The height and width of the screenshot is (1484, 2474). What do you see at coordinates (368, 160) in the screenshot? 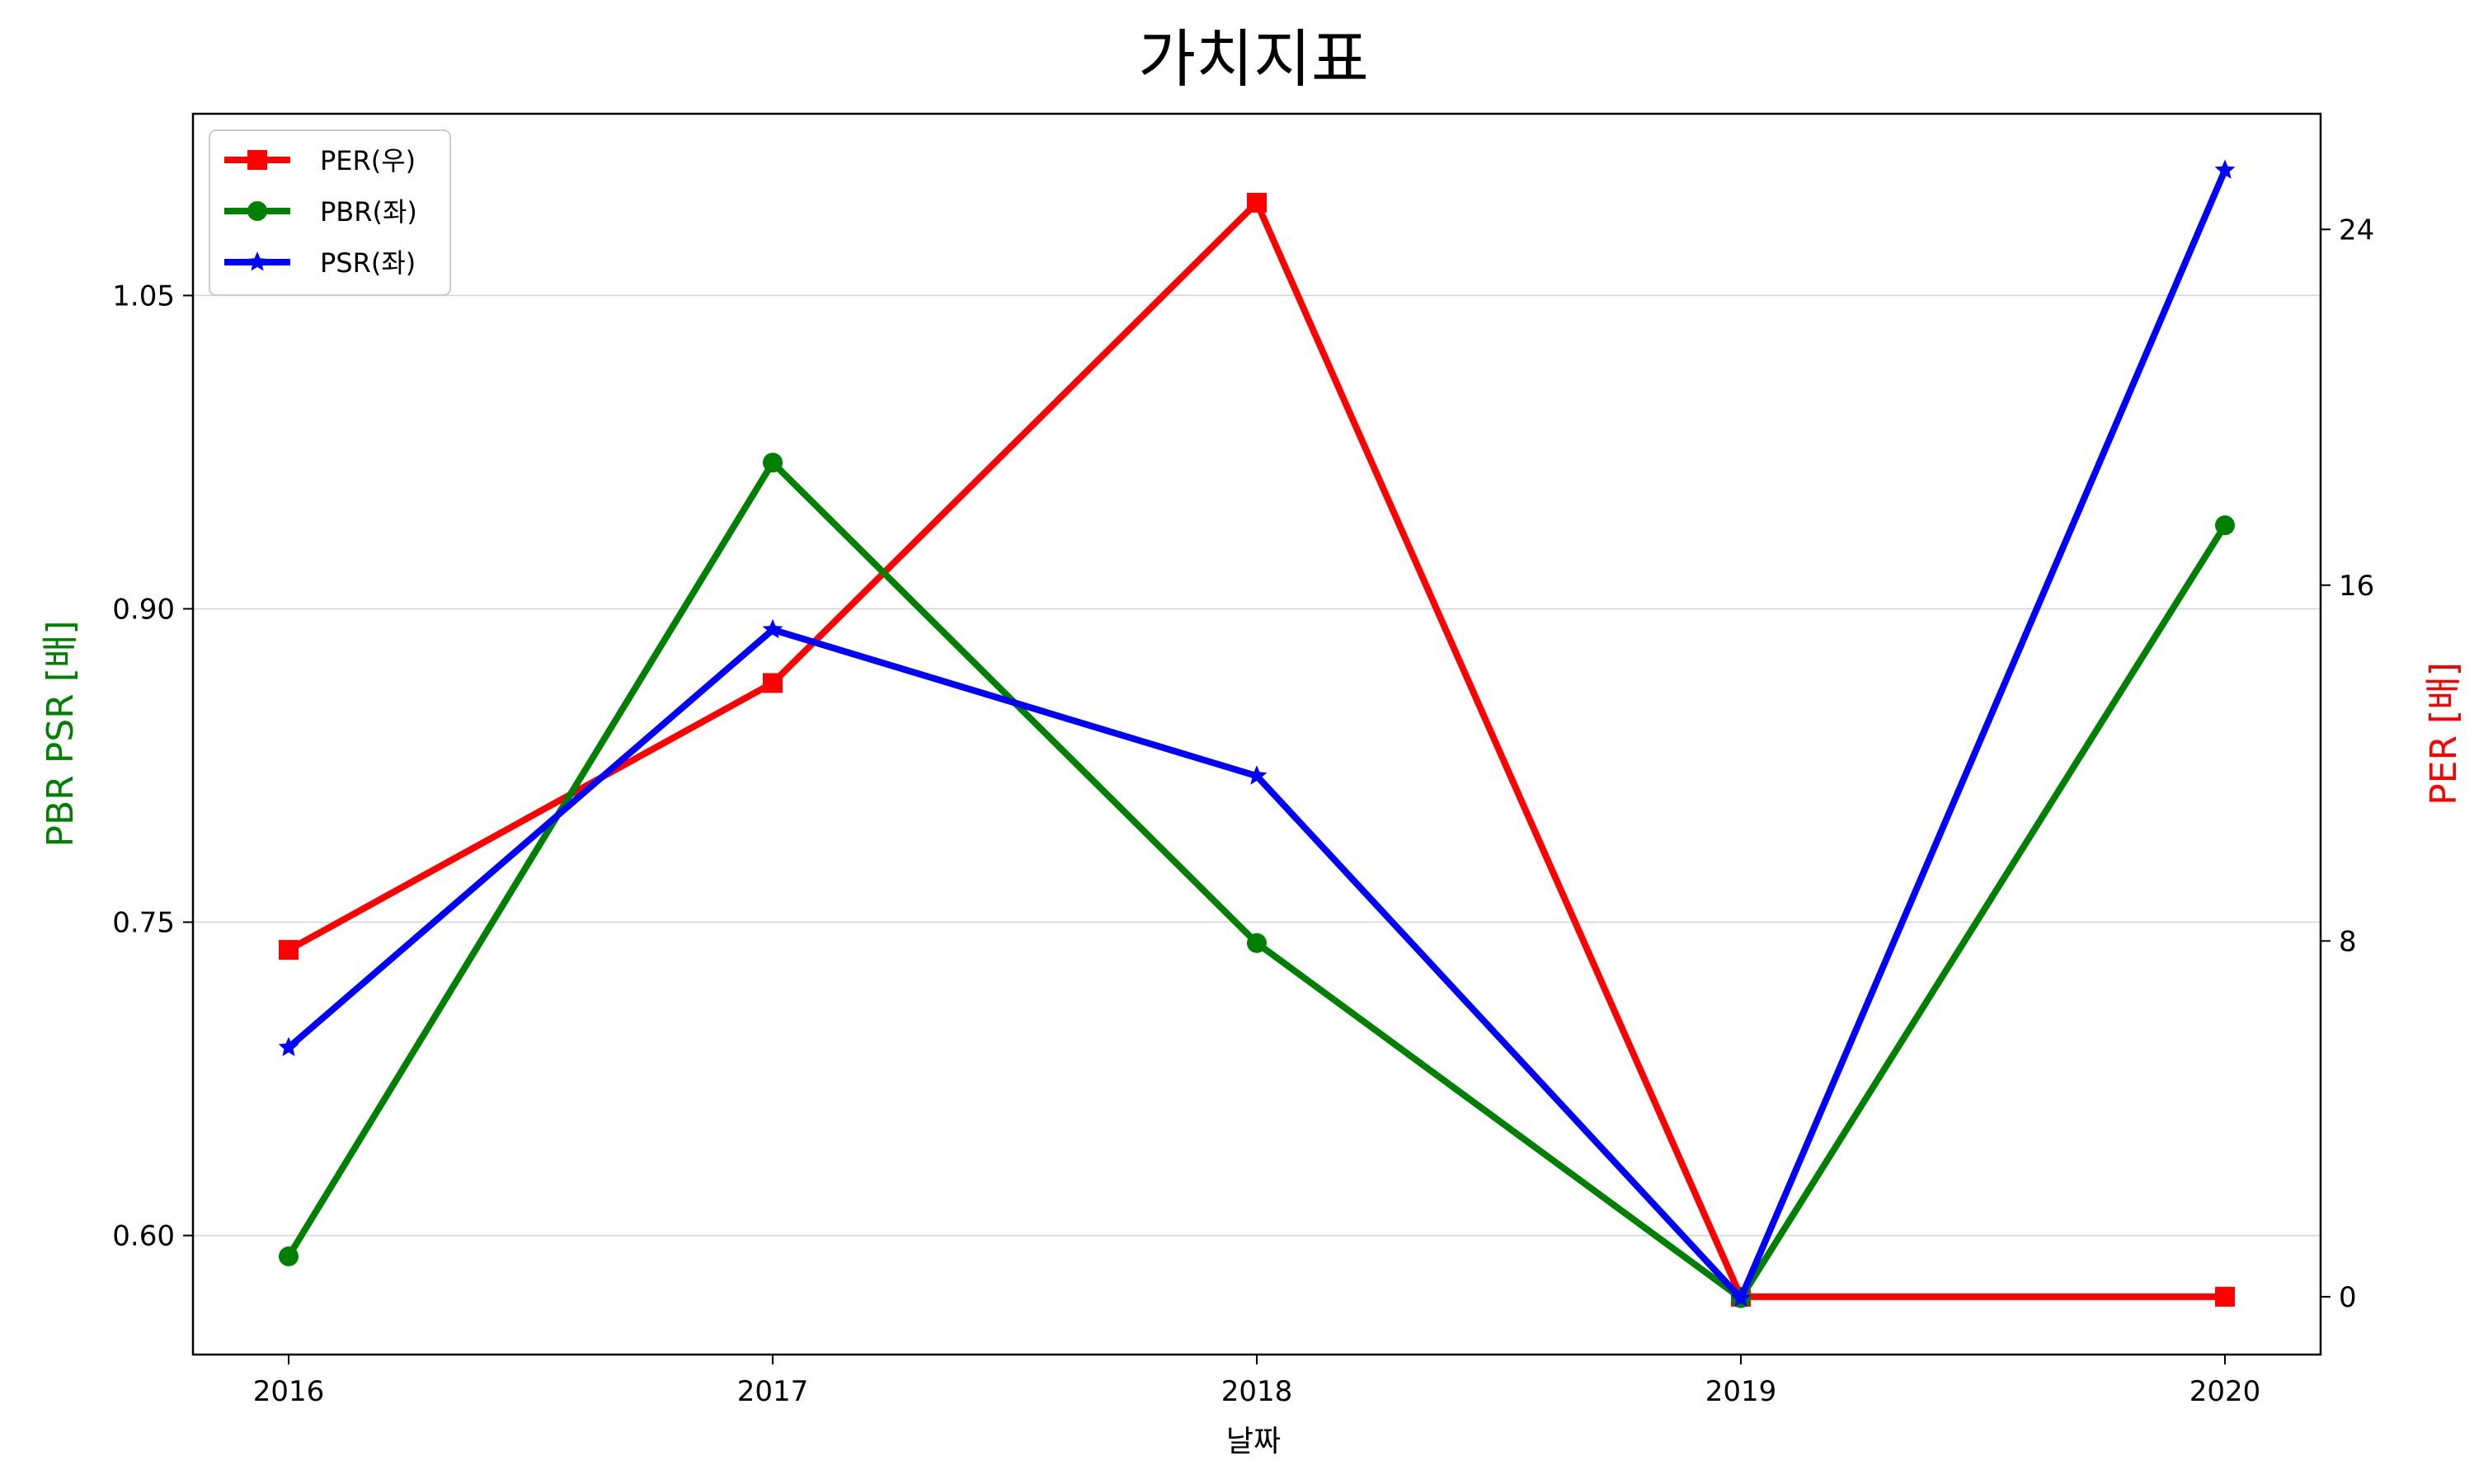
I see `legend-label: PER(우)` at bounding box center [368, 160].